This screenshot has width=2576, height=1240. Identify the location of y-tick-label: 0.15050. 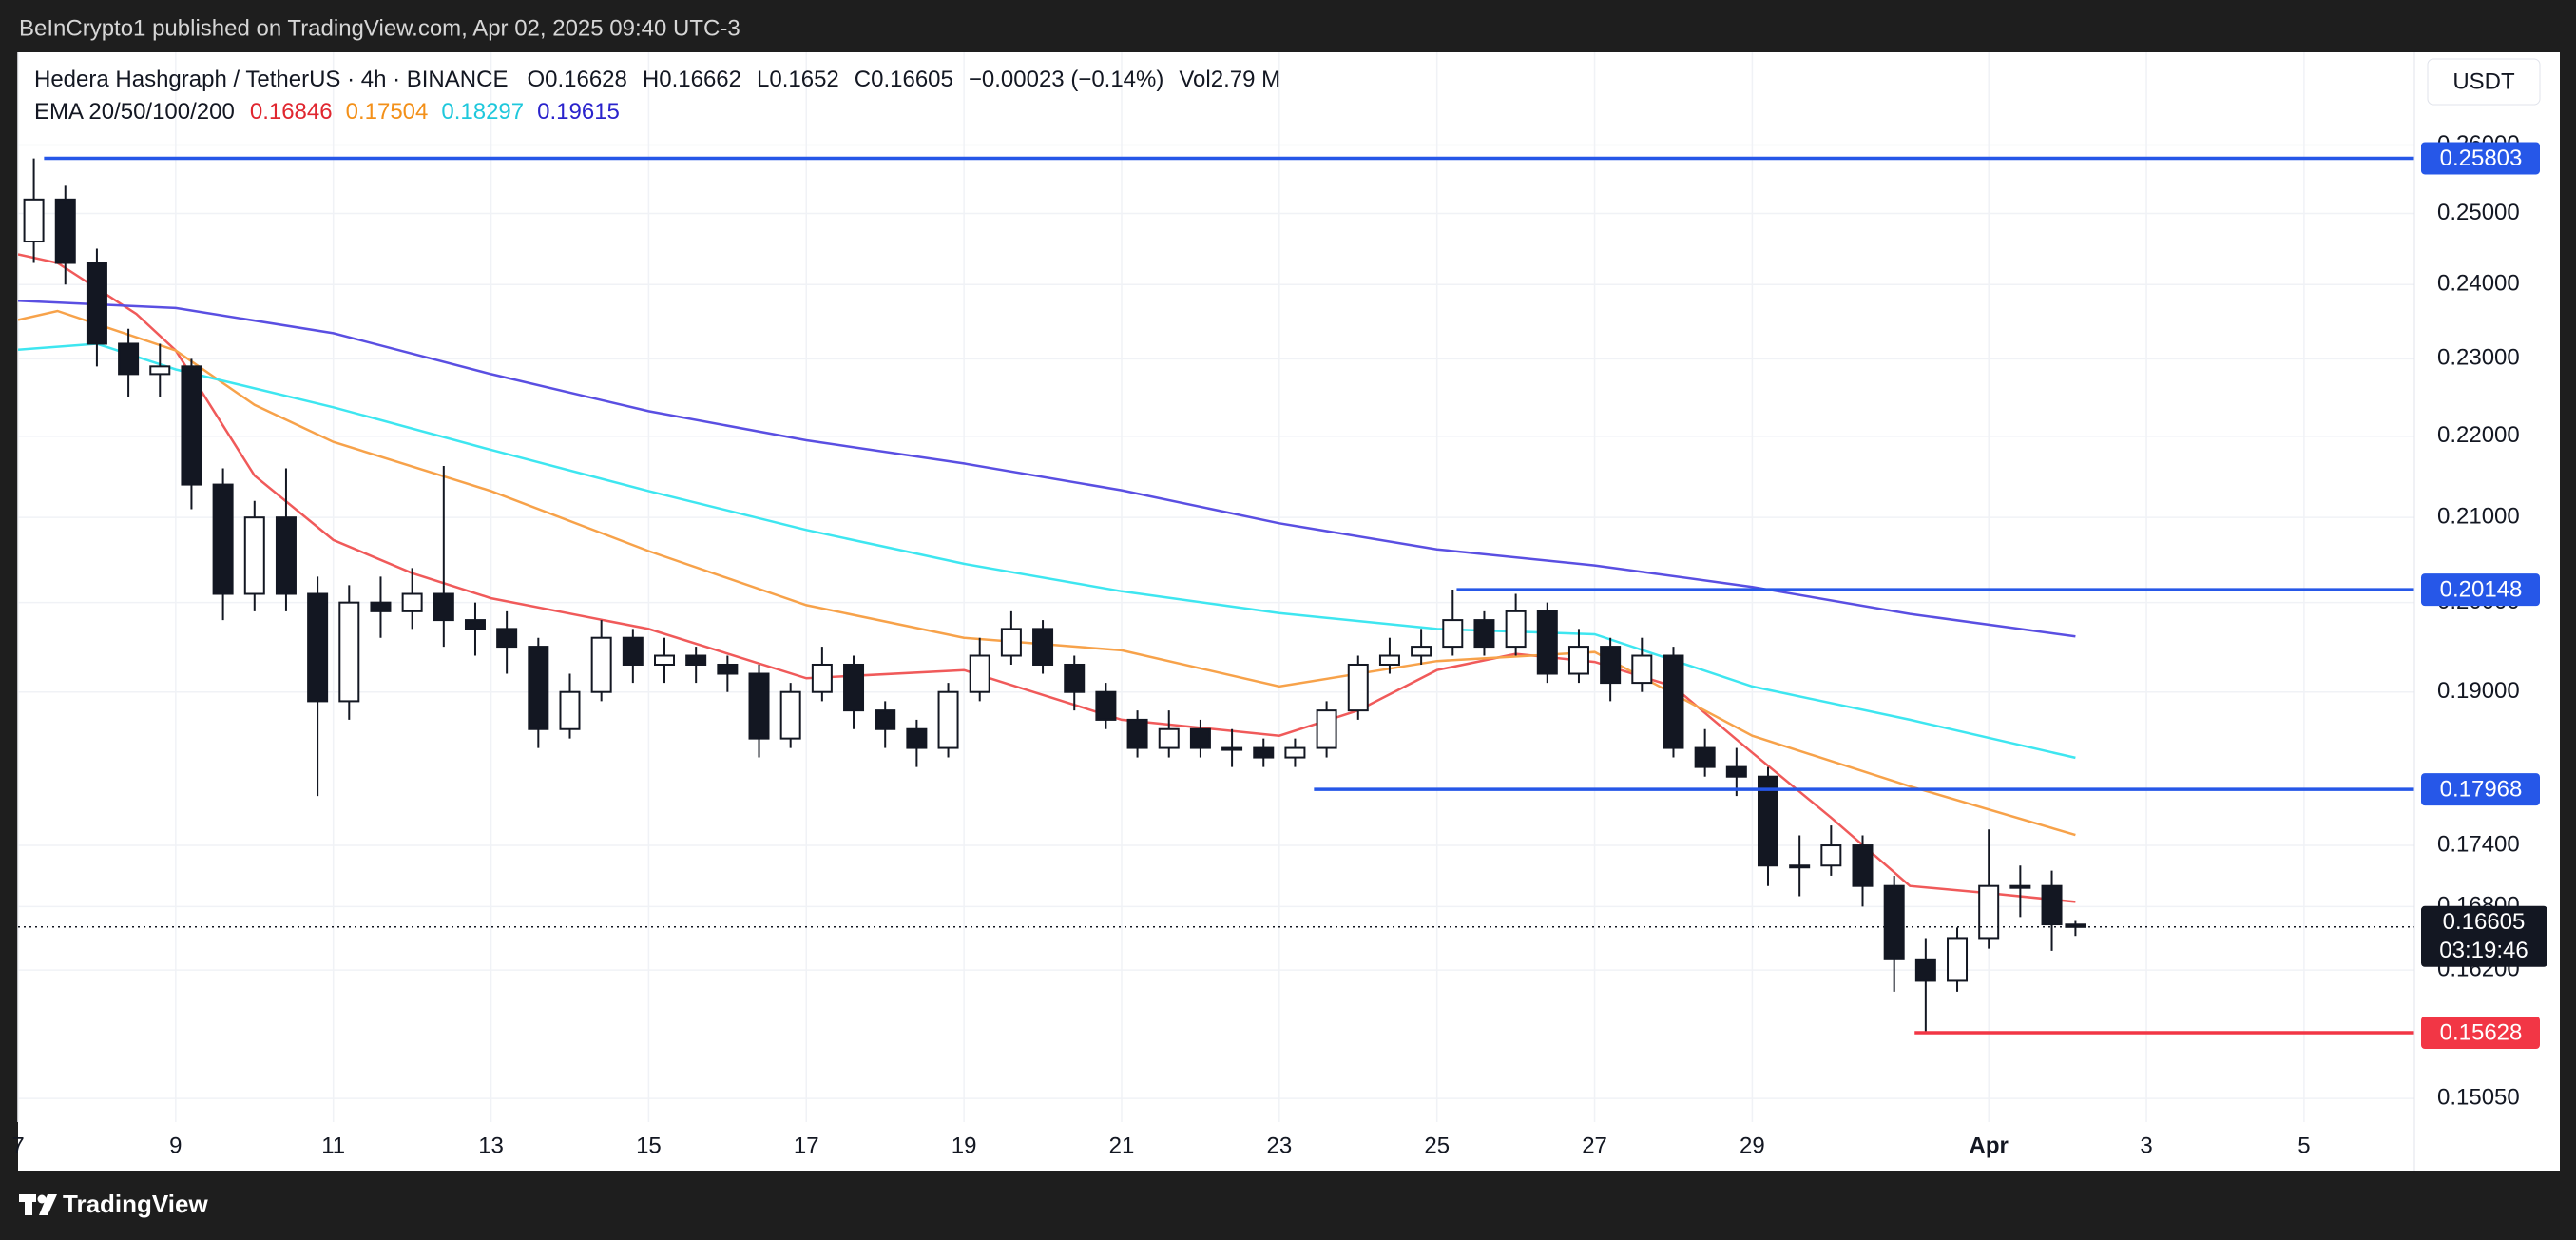
(2478, 1097).